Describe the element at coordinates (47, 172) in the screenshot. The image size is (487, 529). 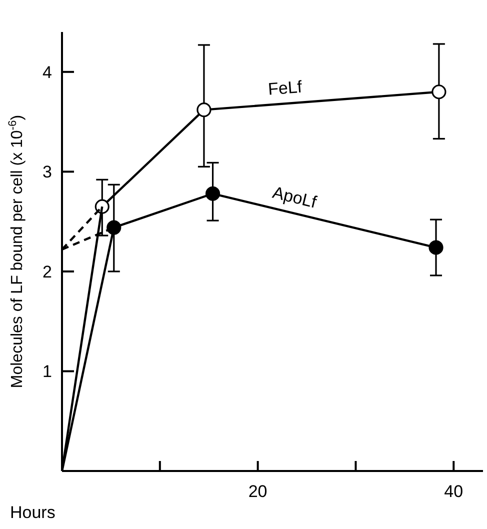
I see `y-tick-label: 3` at that location.